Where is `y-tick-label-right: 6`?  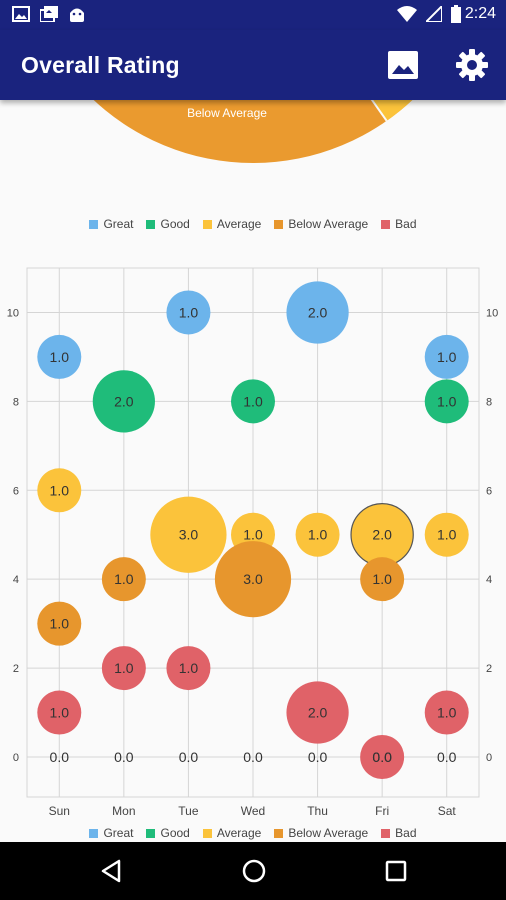
y-tick-label-right: 6 is located at coordinates (489, 491).